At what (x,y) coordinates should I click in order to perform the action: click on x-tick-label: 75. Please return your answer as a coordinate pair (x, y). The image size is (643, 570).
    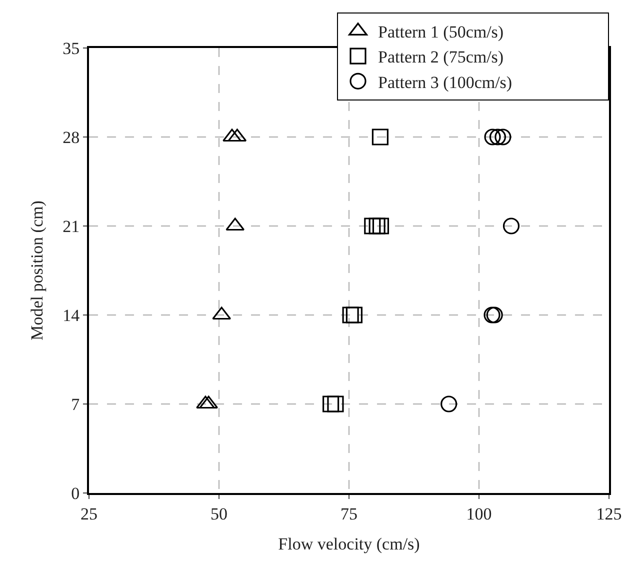
    Looking at the image, I should click on (349, 514).